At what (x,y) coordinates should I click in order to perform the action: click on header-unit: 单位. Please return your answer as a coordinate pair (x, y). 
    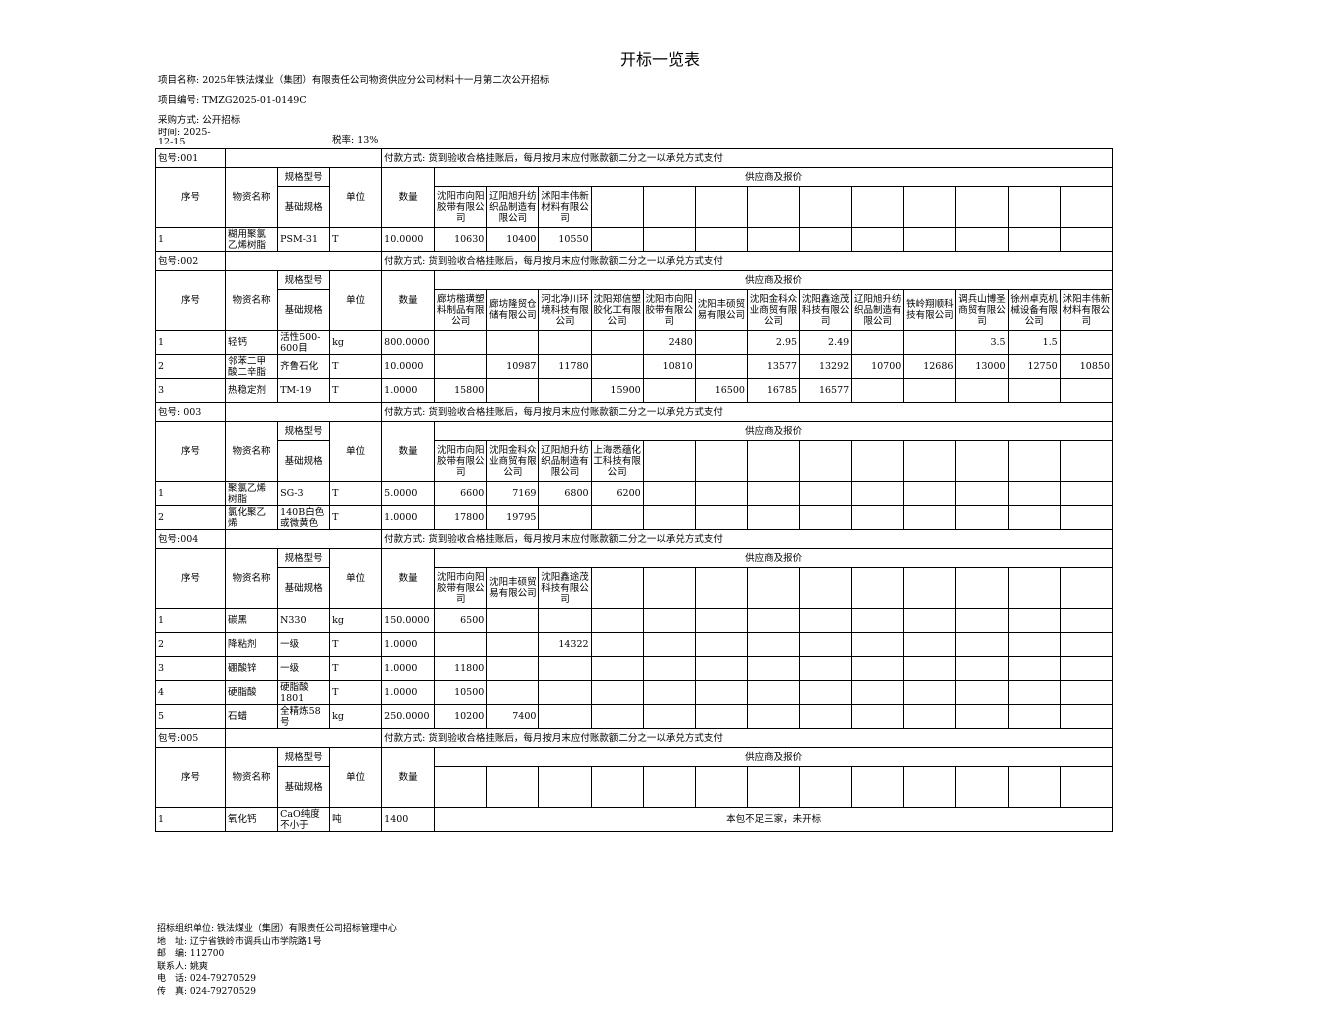
    Looking at the image, I should click on (356, 777).